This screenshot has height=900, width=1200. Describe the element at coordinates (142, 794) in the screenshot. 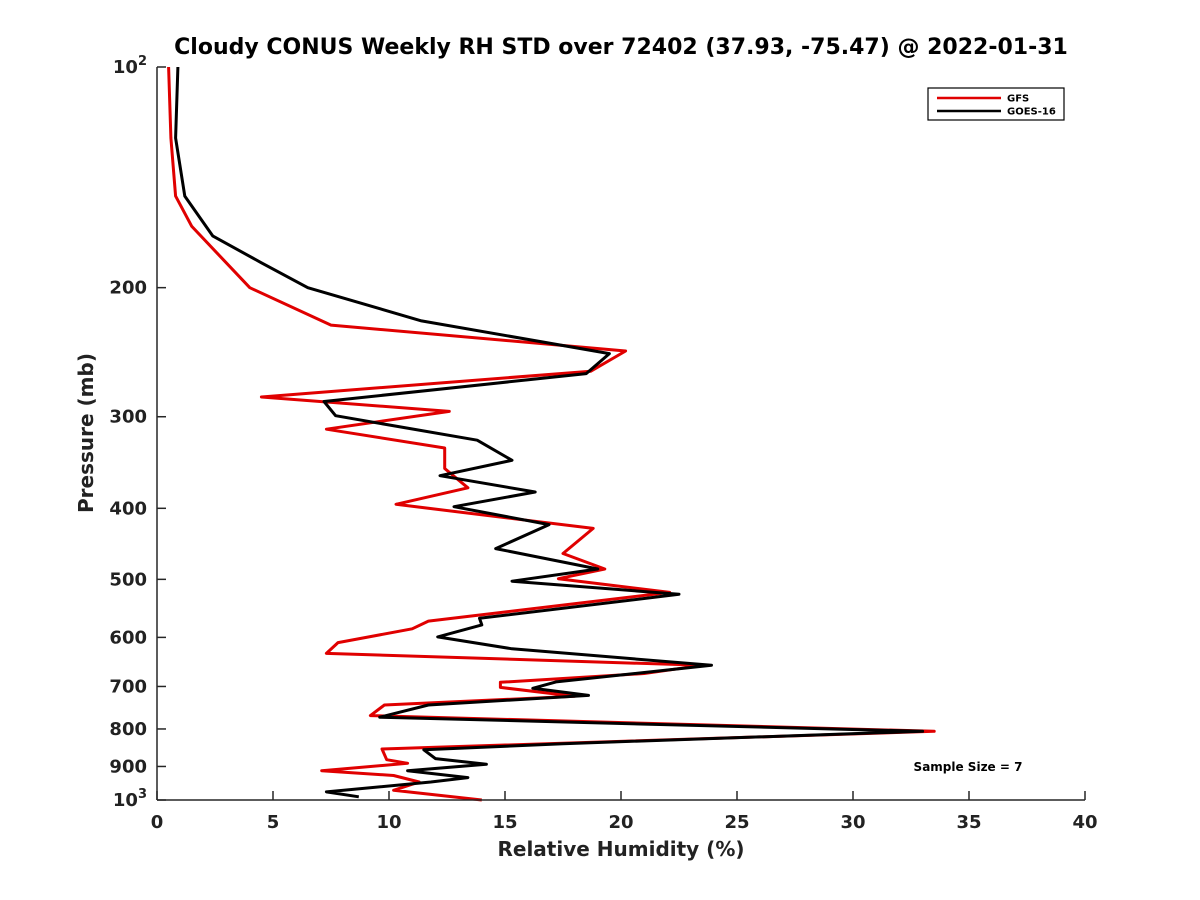

I see `y-tick-exponent: 3` at that location.